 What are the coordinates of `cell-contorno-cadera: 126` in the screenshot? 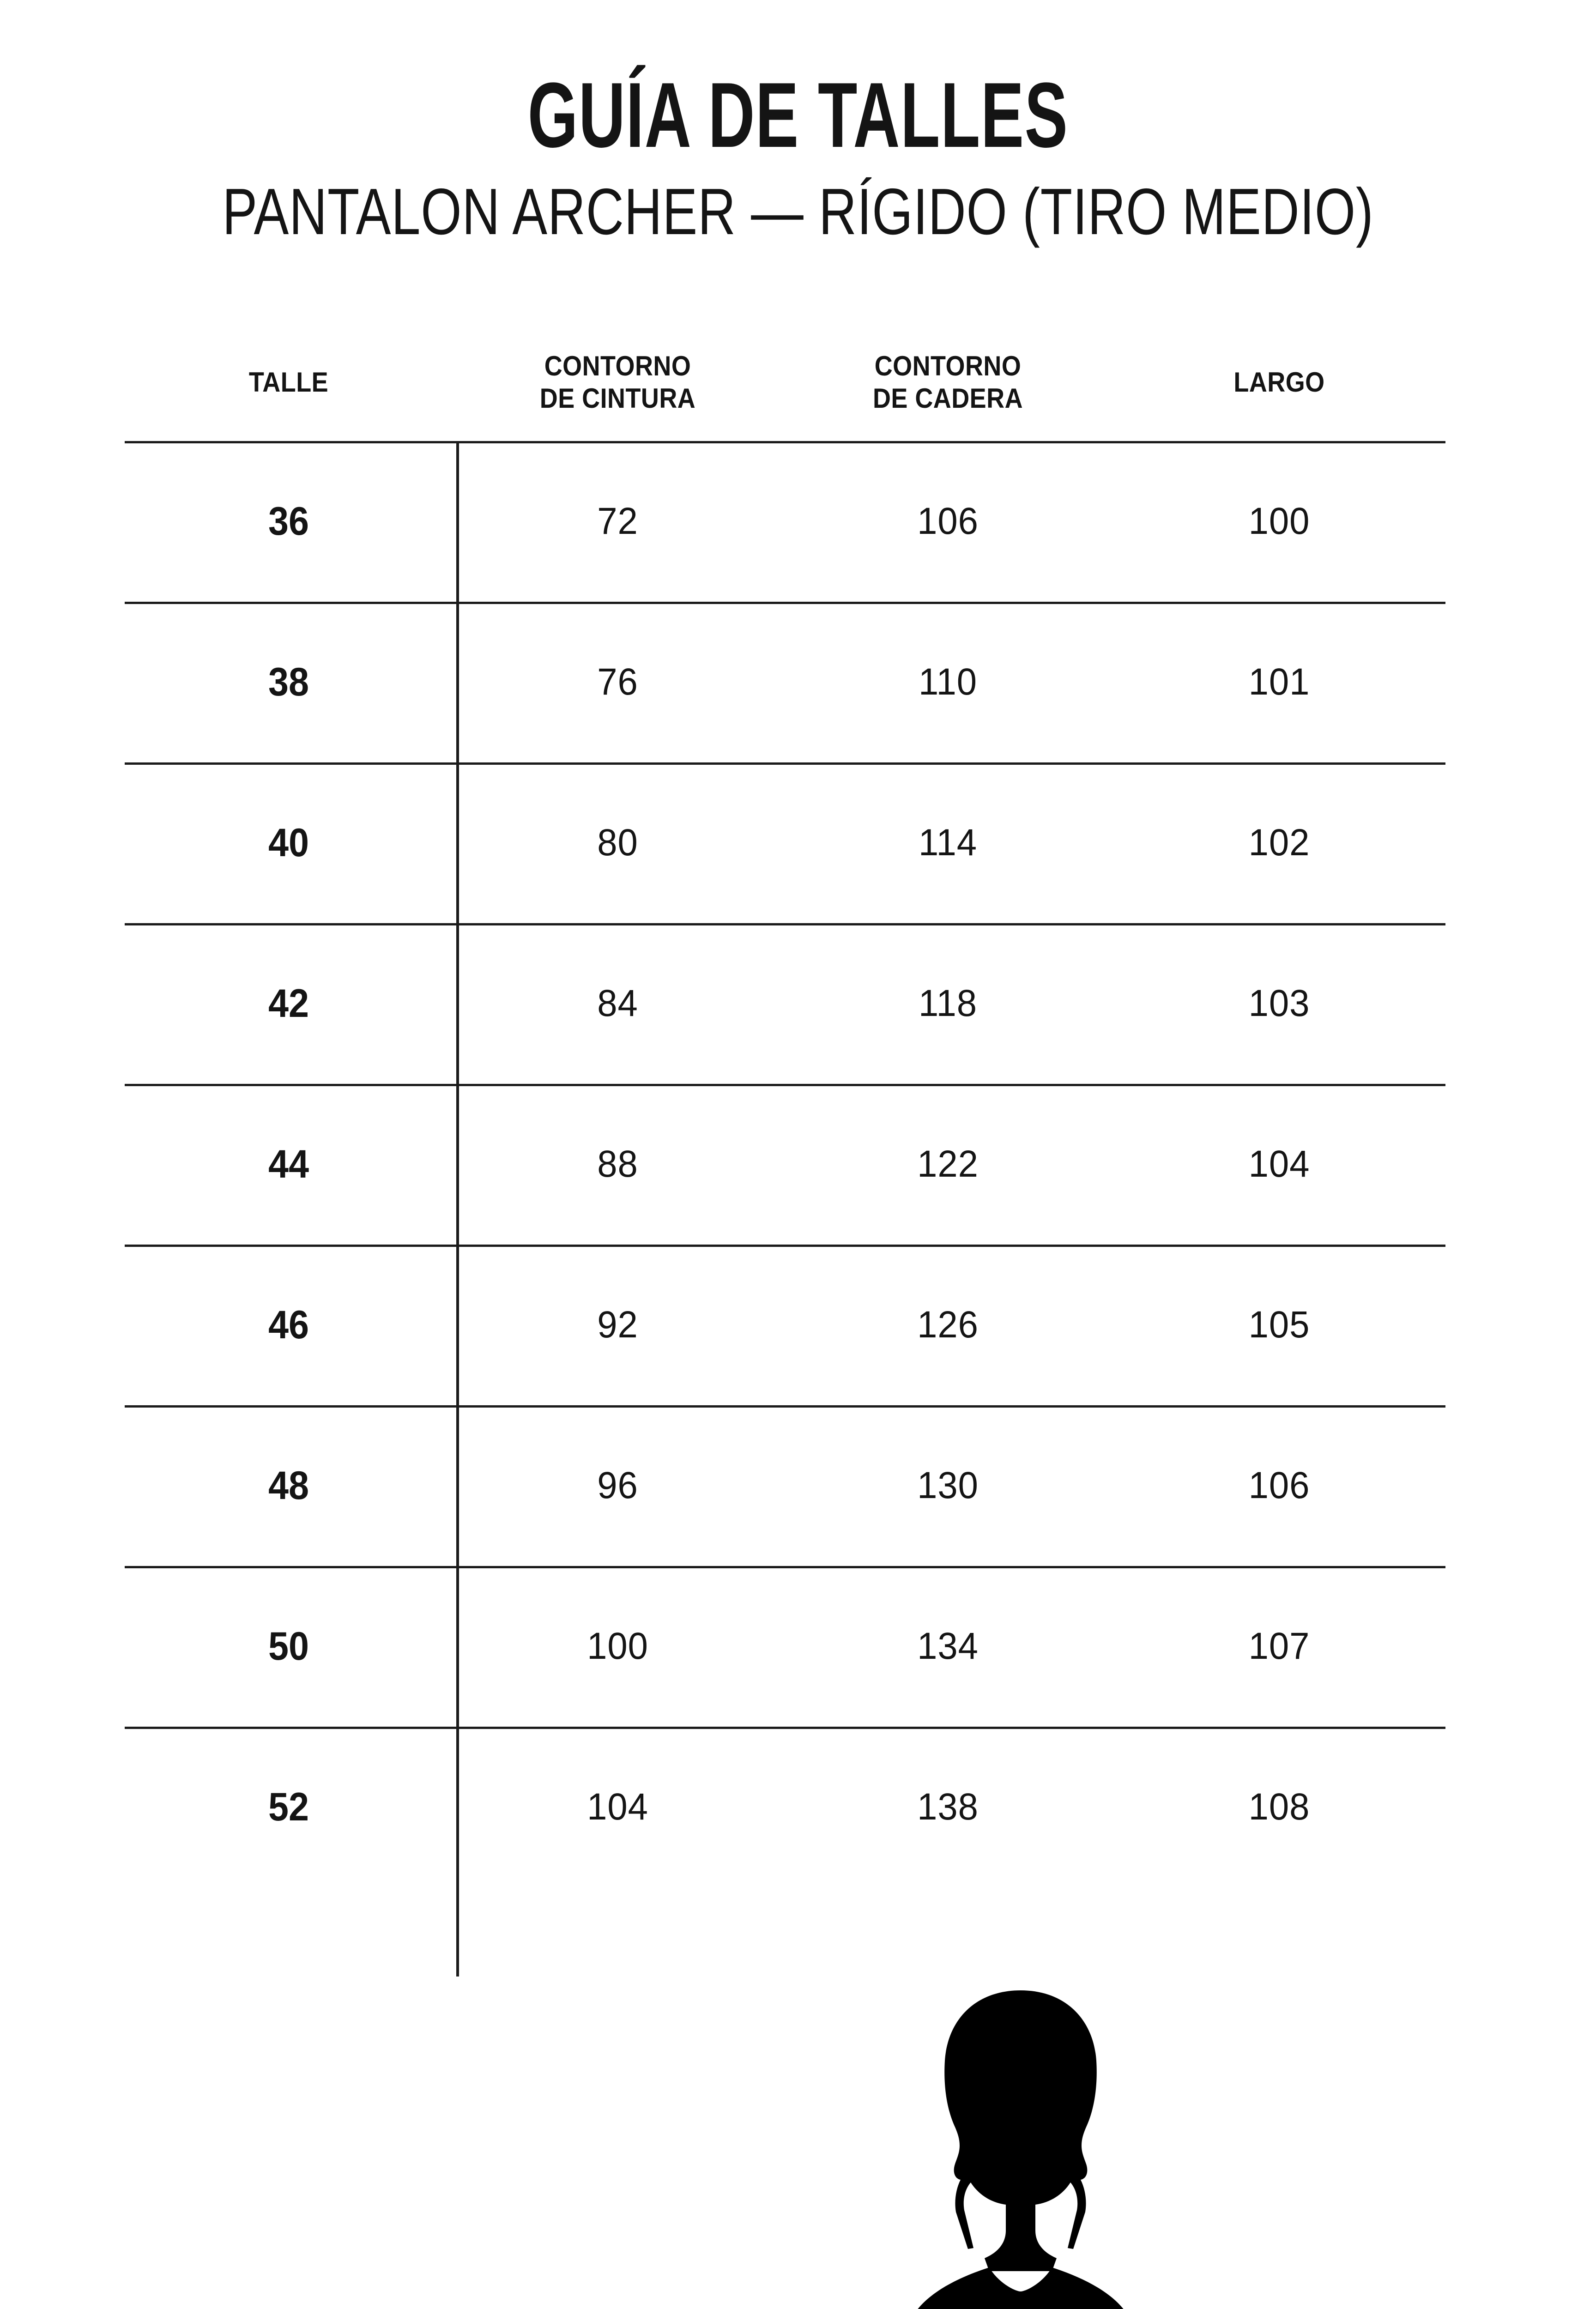 It's located at (948, 1325).